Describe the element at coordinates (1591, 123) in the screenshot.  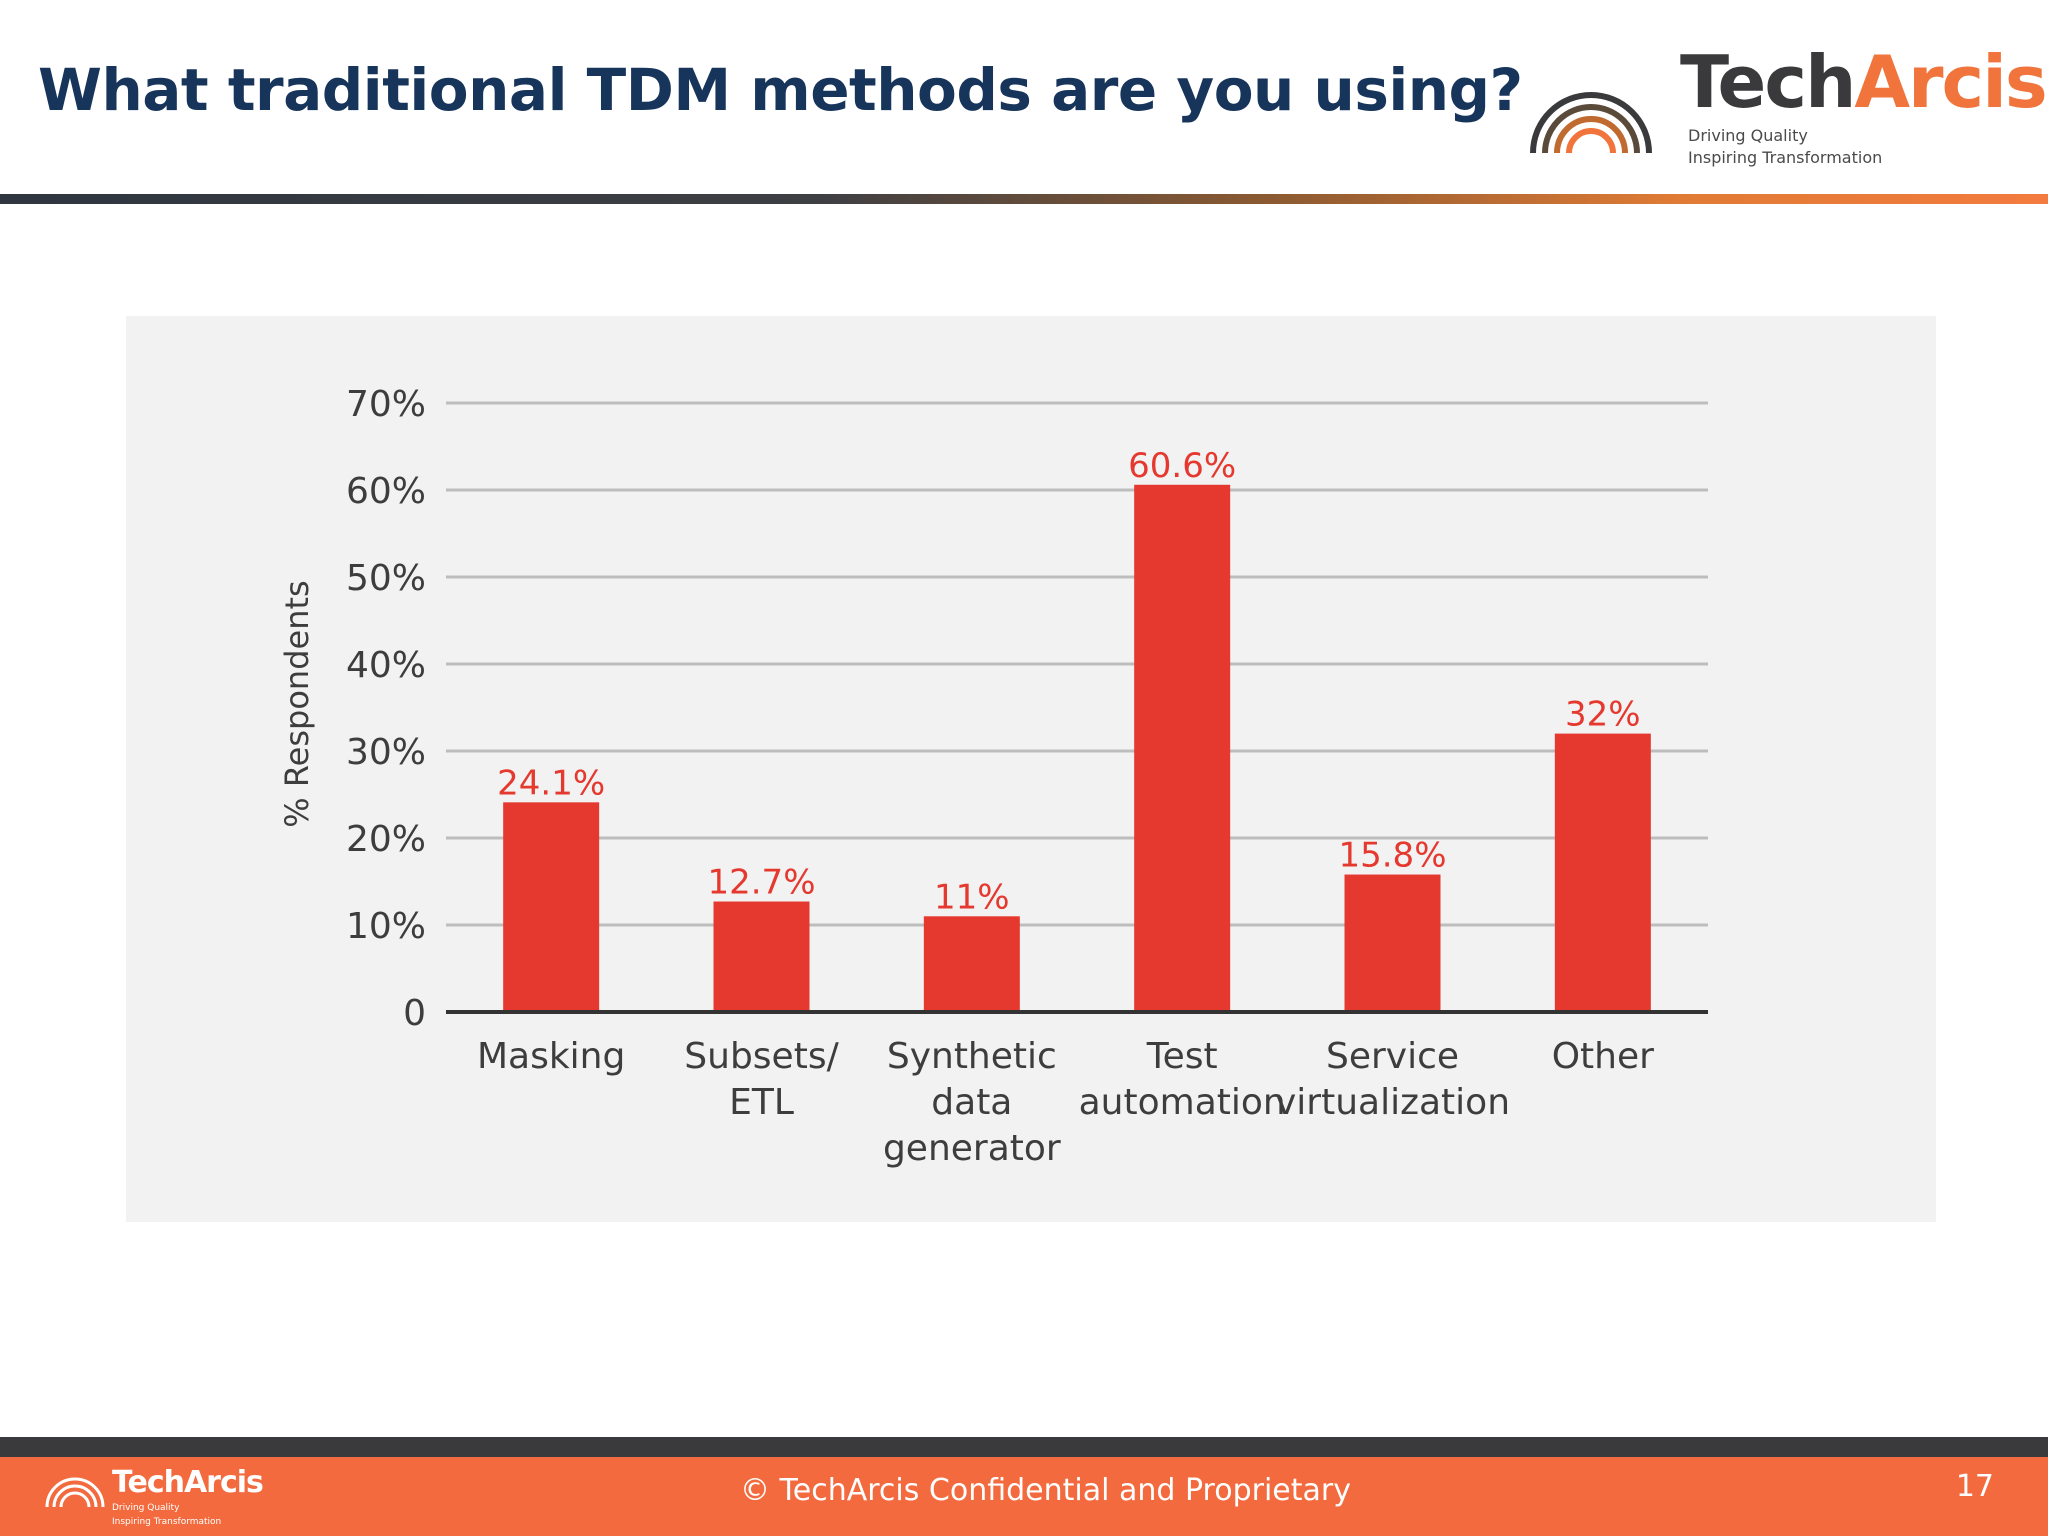
I see `logo-arc-icon` at that location.